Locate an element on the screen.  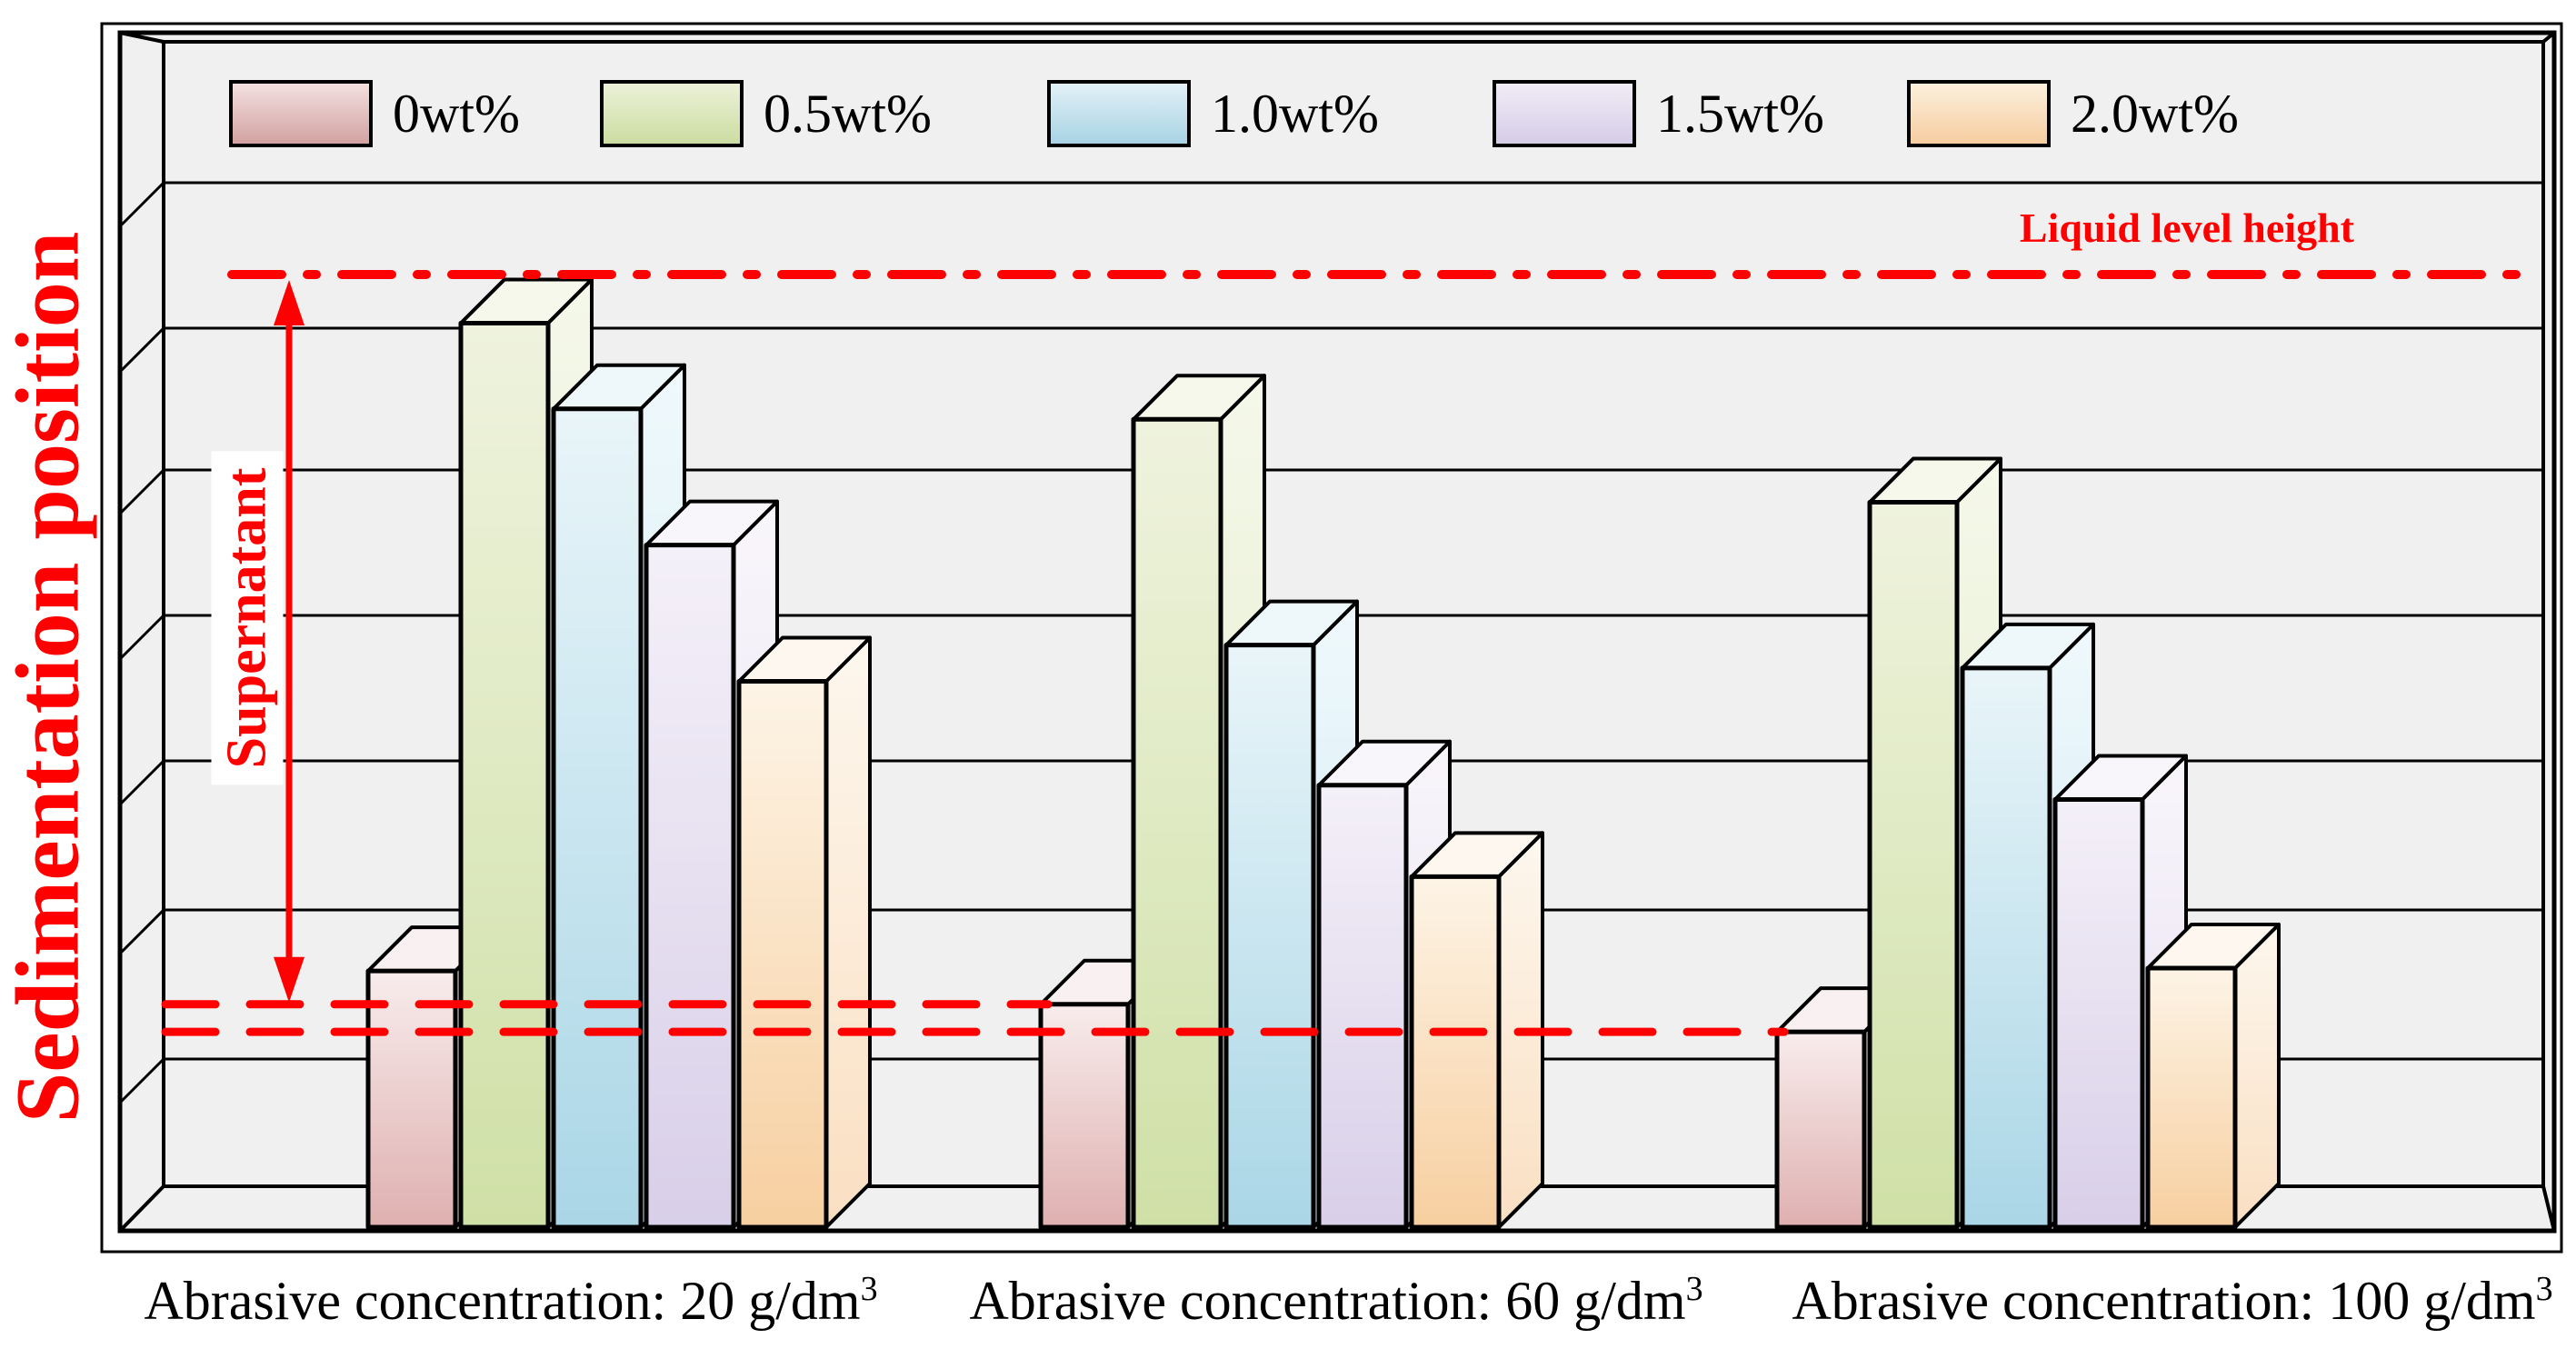
legend-item-0p5wt: 0.5wt% is located at coordinates (766, 113).